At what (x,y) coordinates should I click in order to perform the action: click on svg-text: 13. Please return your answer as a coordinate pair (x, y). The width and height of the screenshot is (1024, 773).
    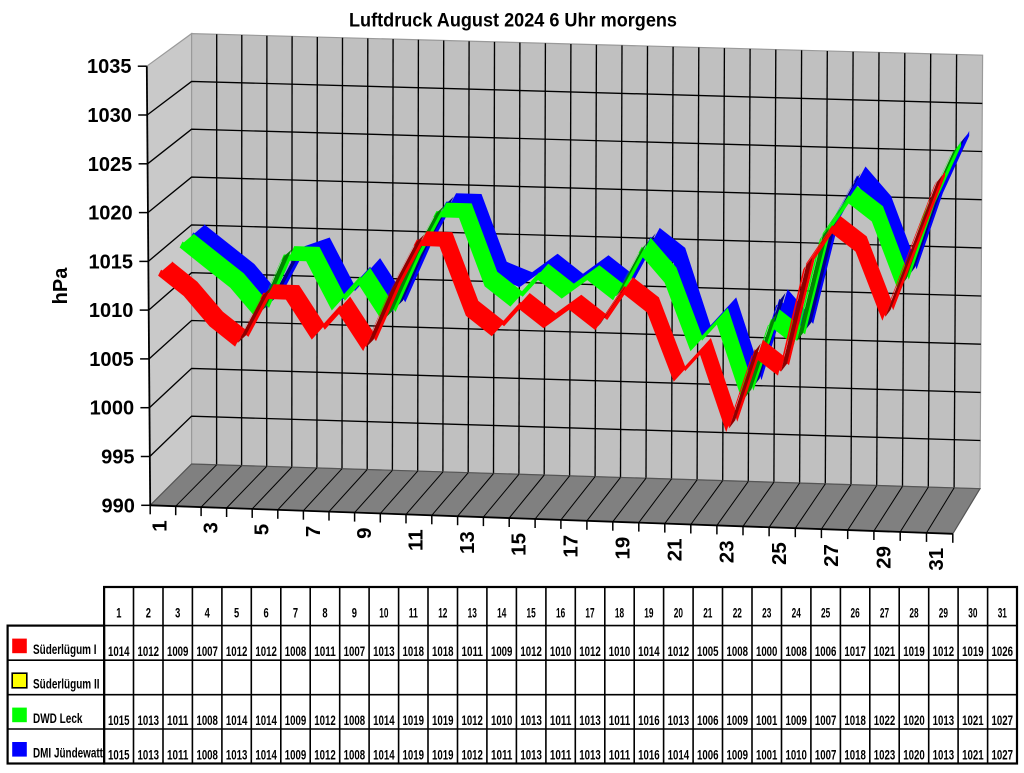
    Looking at the image, I should click on (467, 542).